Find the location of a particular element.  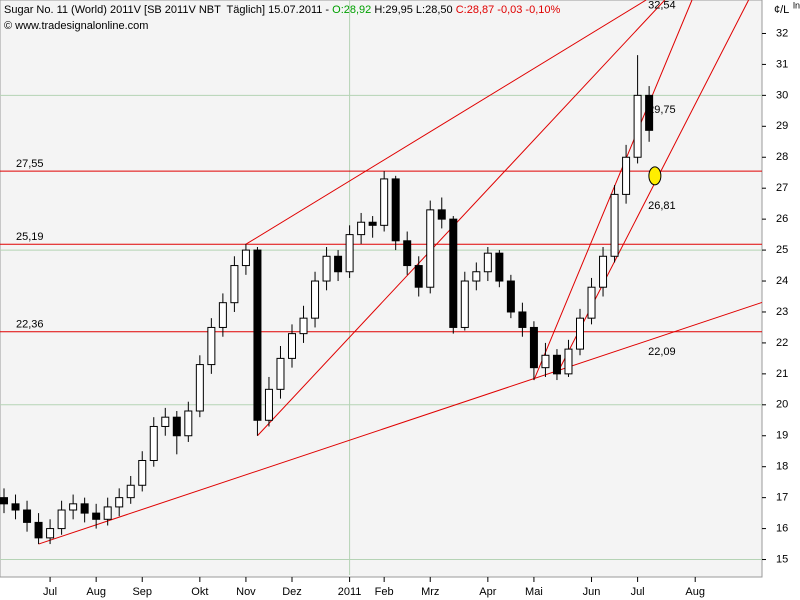

trend-label: 32,54 is located at coordinates (662, 6).